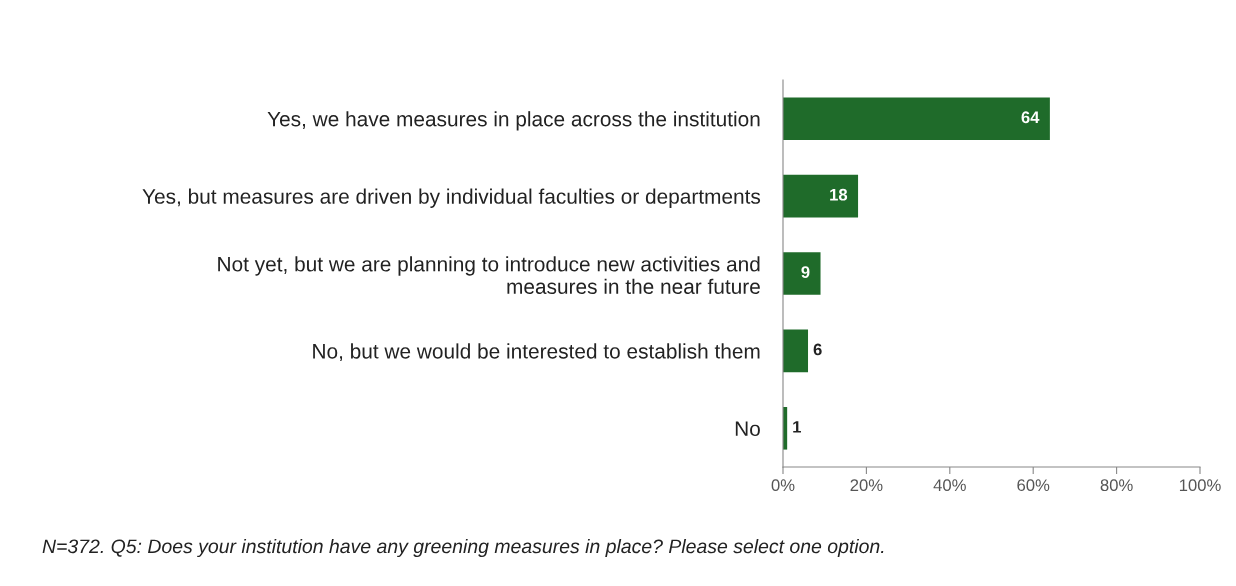 This screenshot has width=1236, height=586. What do you see at coordinates (817, 349) in the screenshot?
I see `data-label: 6` at bounding box center [817, 349].